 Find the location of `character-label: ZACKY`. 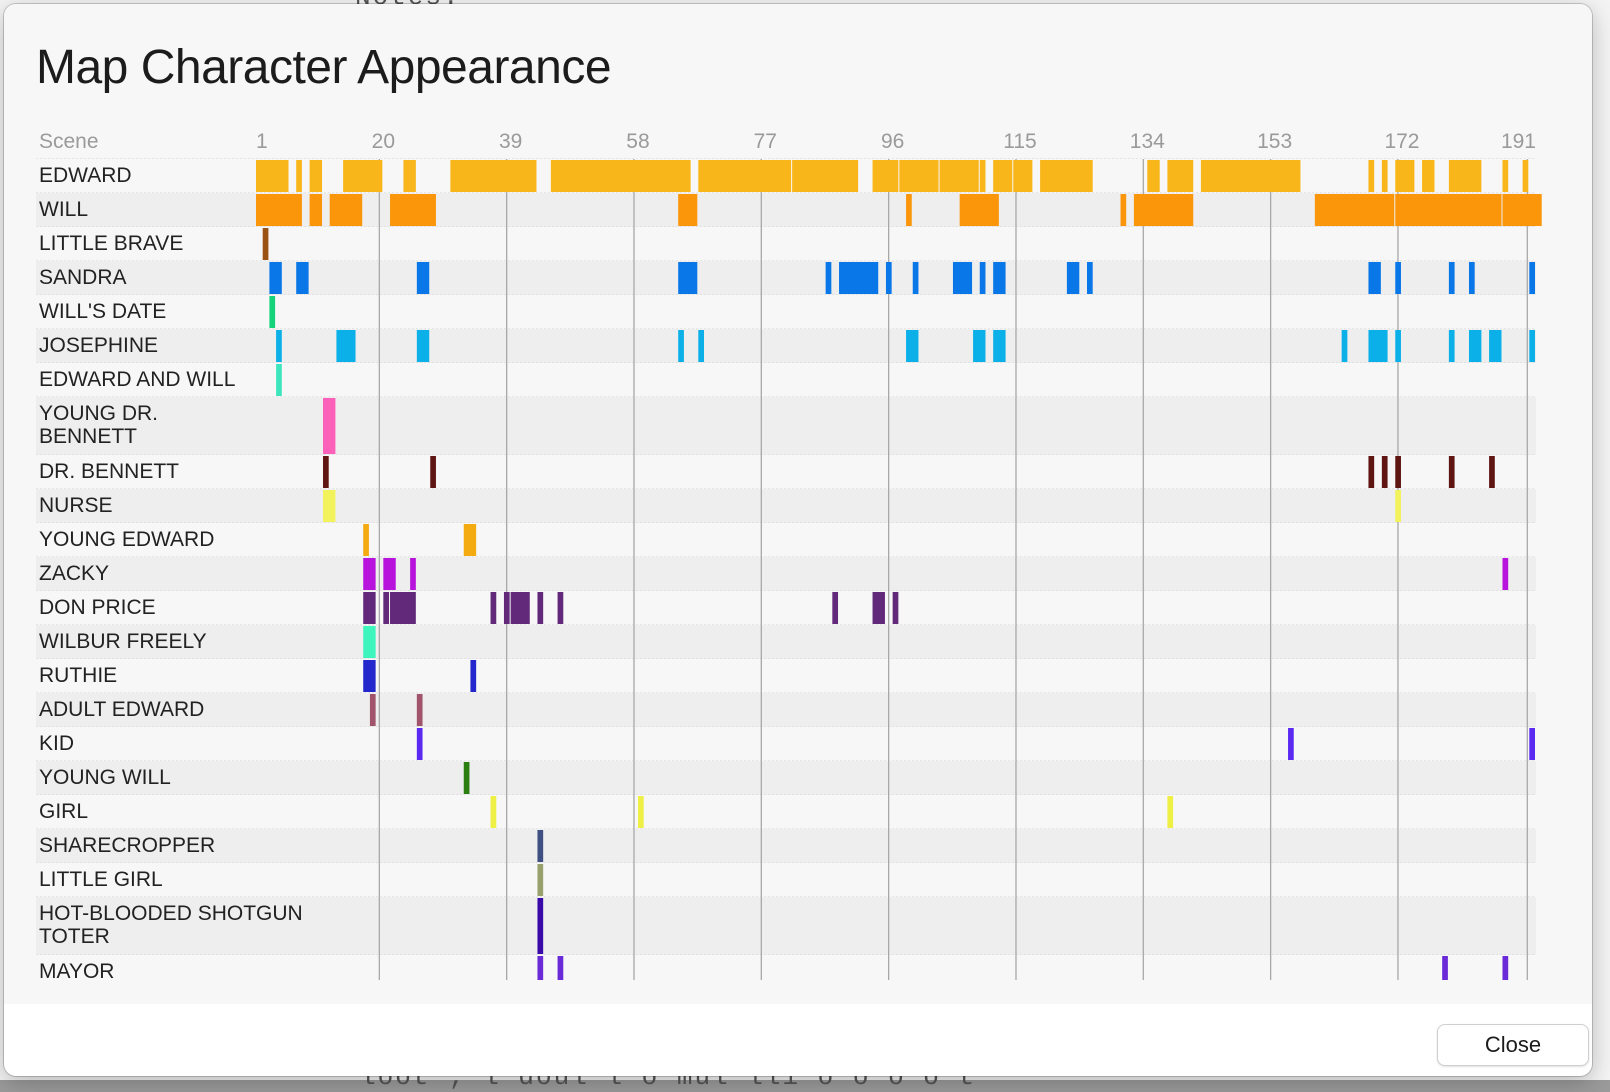

character-label: ZACKY is located at coordinates (74, 573).